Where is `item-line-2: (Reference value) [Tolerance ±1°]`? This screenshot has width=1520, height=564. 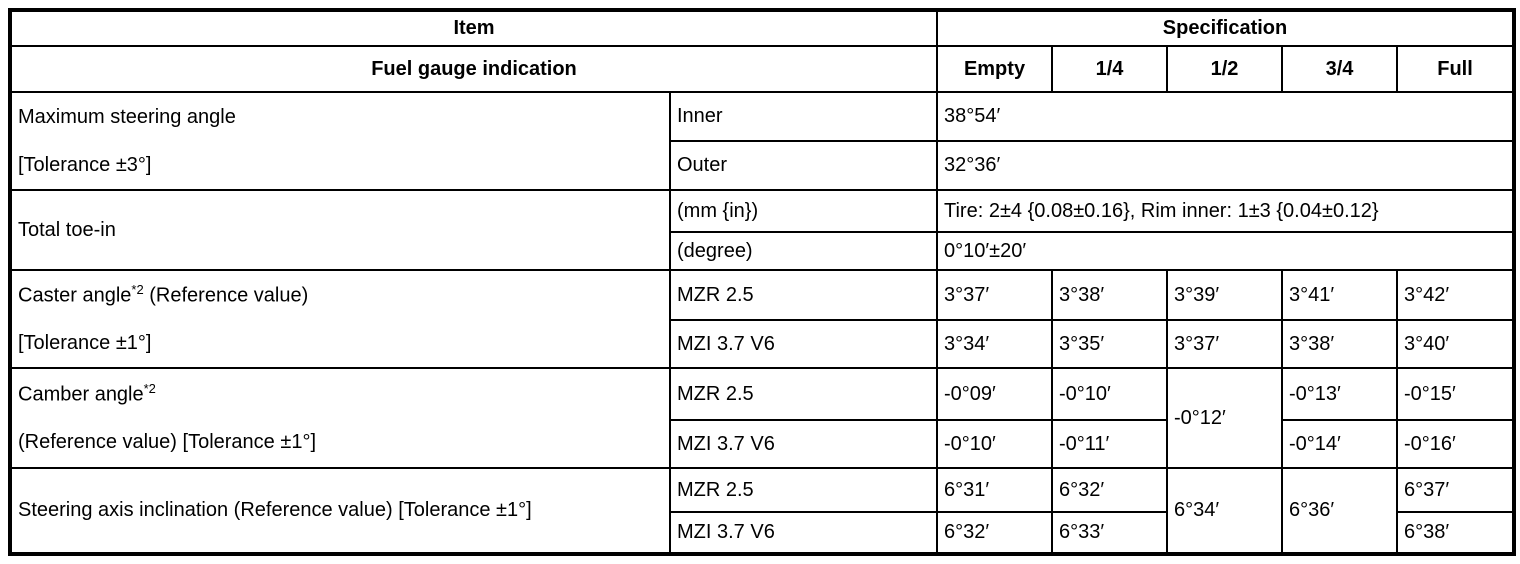
item-line-2: (Reference value) [Tolerance ±1°] is located at coordinates (167, 442).